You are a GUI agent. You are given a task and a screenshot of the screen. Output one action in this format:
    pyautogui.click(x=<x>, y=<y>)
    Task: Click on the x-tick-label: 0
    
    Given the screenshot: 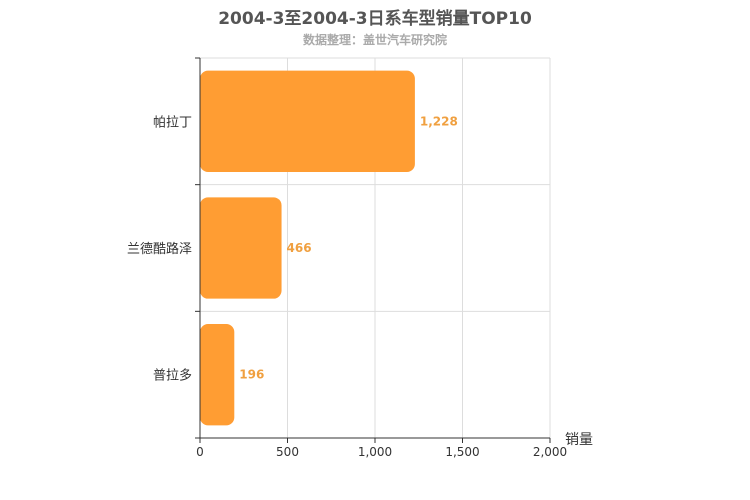 What is the action you would take?
    pyautogui.click(x=200, y=452)
    